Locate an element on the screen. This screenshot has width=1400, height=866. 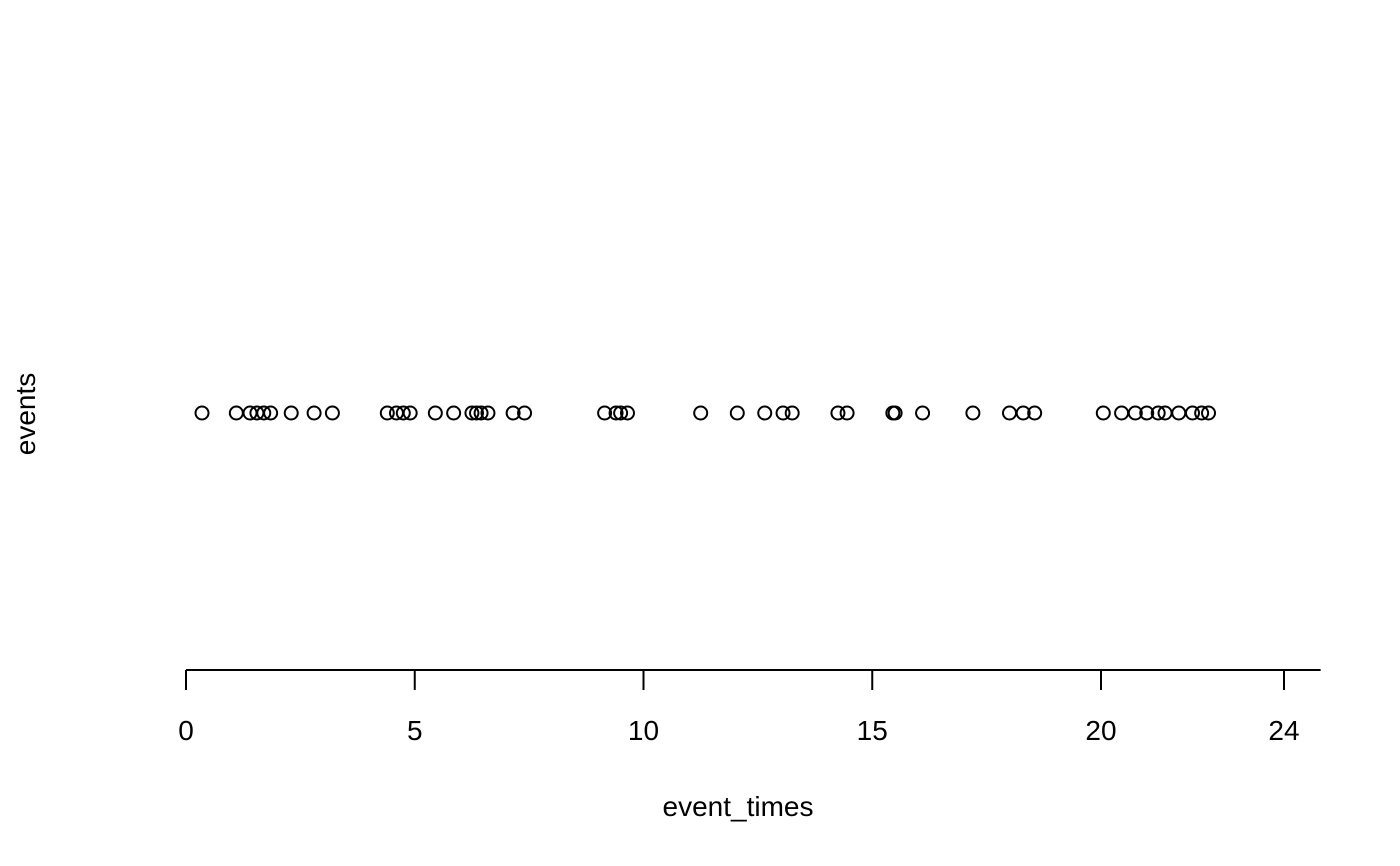
x-tick-label: 24 is located at coordinates (1283, 730).